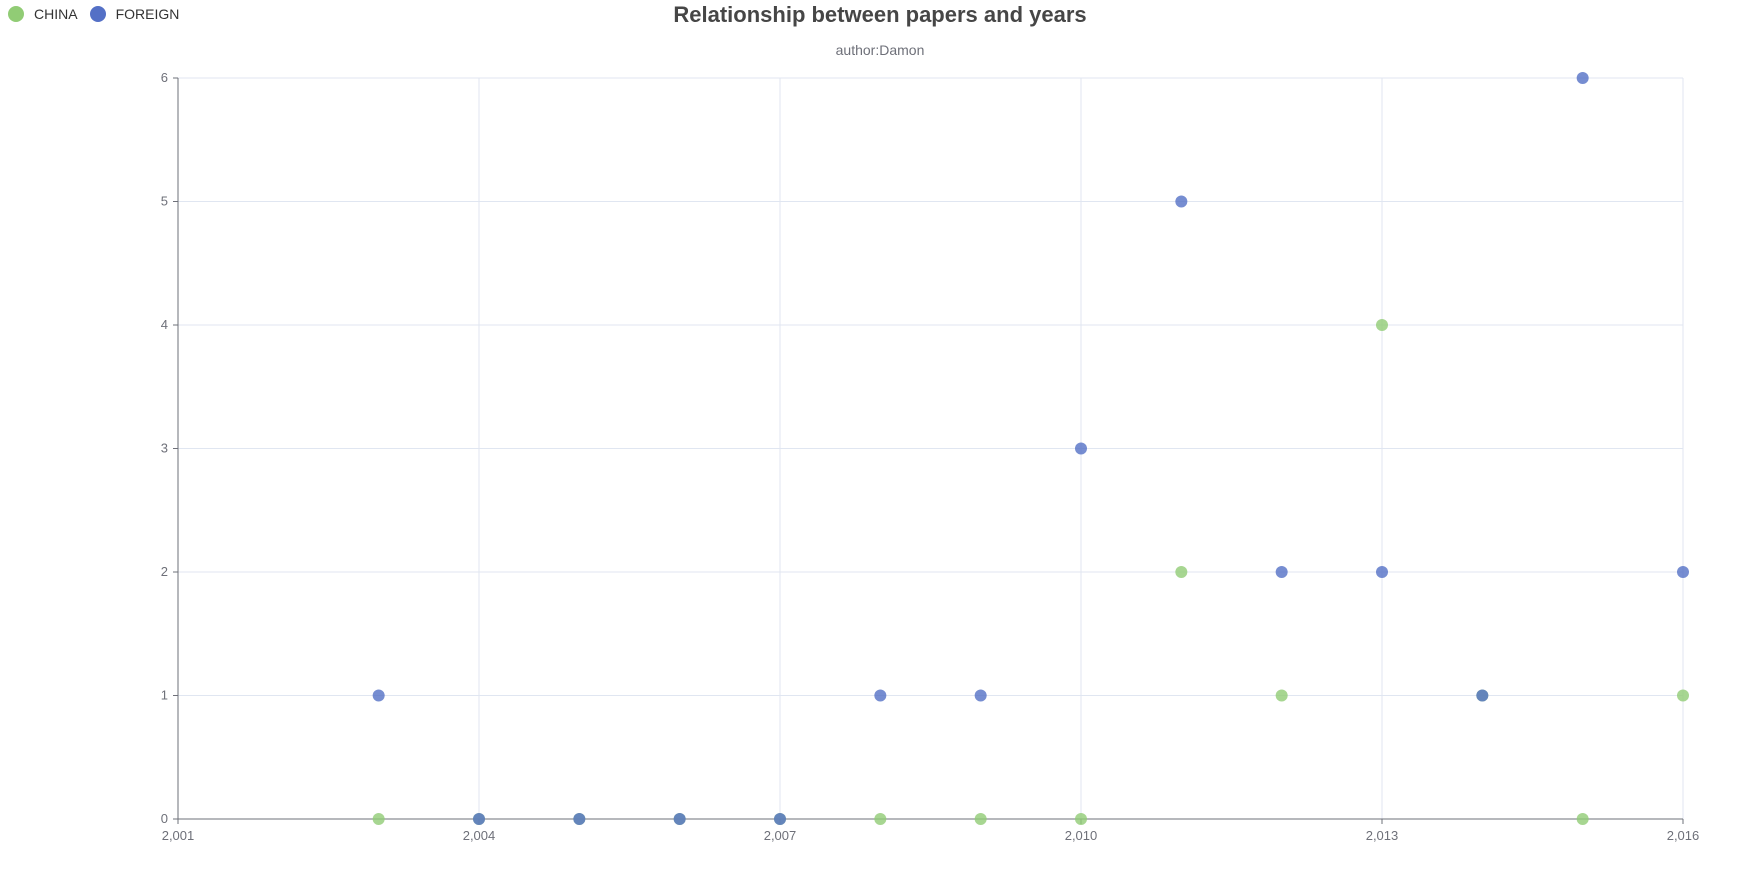 This screenshot has height=869, width=1760. What do you see at coordinates (780, 835) in the screenshot?
I see `x-tick-label-2: 2,007` at bounding box center [780, 835].